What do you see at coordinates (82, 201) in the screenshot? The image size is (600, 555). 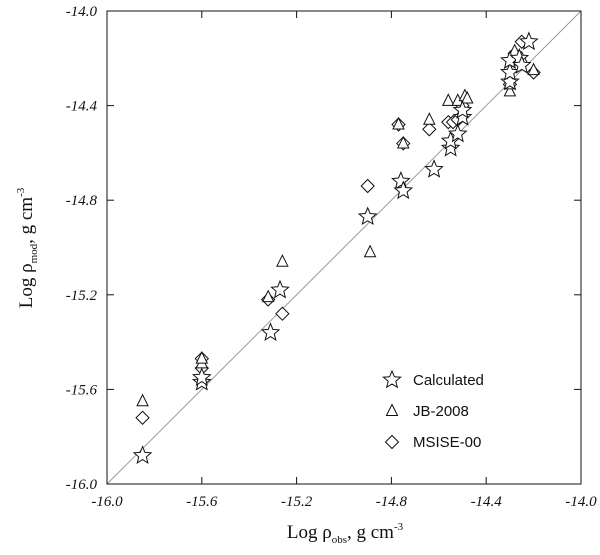 I see `y-tick-label: -14.8` at bounding box center [82, 201].